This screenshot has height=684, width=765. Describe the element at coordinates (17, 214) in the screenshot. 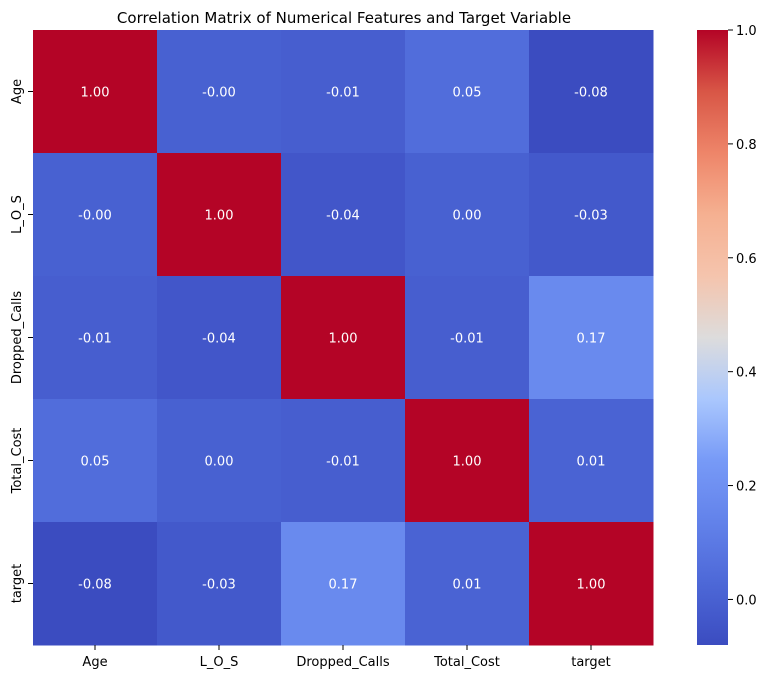

I see `y-tick-label: L_O_S` at that location.